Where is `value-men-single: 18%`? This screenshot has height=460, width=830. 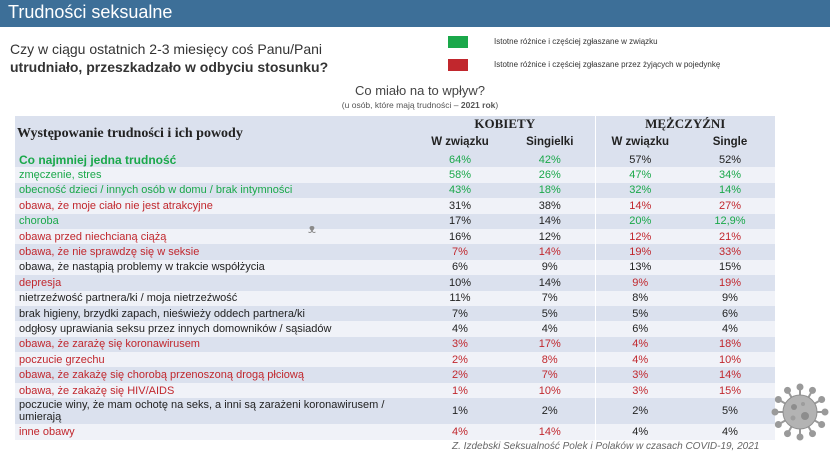
value-men-single: 18% is located at coordinates (730, 344).